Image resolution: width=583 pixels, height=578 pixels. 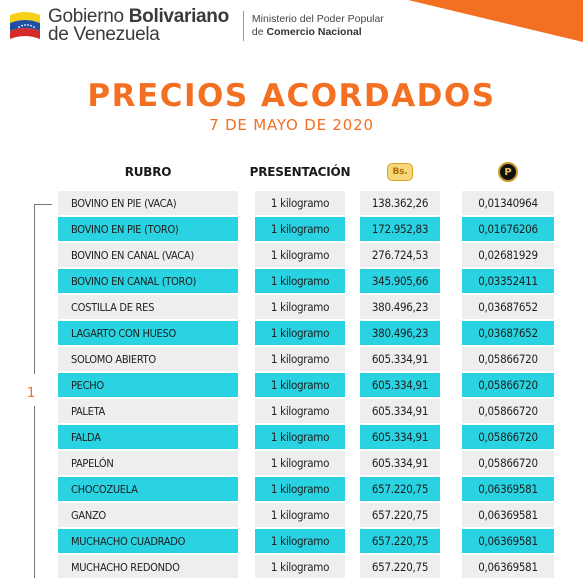 What do you see at coordinates (148, 411) in the screenshot?
I see `cell-rubro: PALETA` at bounding box center [148, 411].